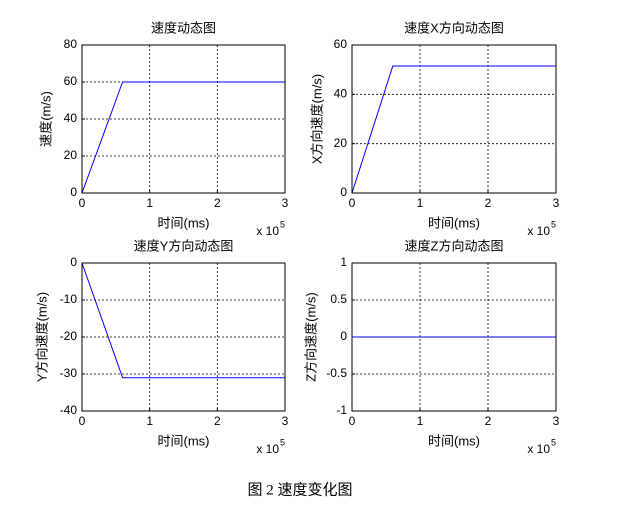 This screenshot has height=509, width=621. What do you see at coordinates (454, 27) in the screenshot?
I see `subplot-title: 速度X方向动态图` at bounding box center [454, 27].